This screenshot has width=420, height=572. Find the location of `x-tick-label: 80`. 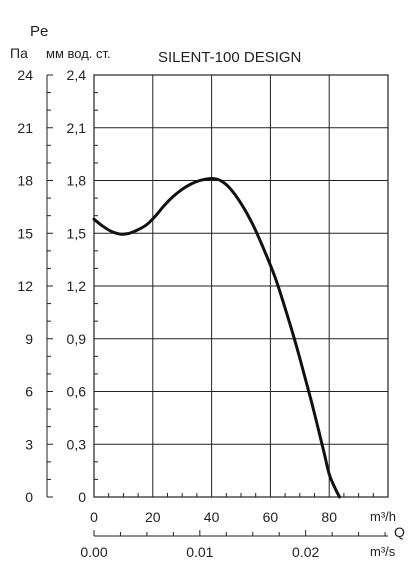

x-tick-label: 80 is located at coordinates (329, 517).